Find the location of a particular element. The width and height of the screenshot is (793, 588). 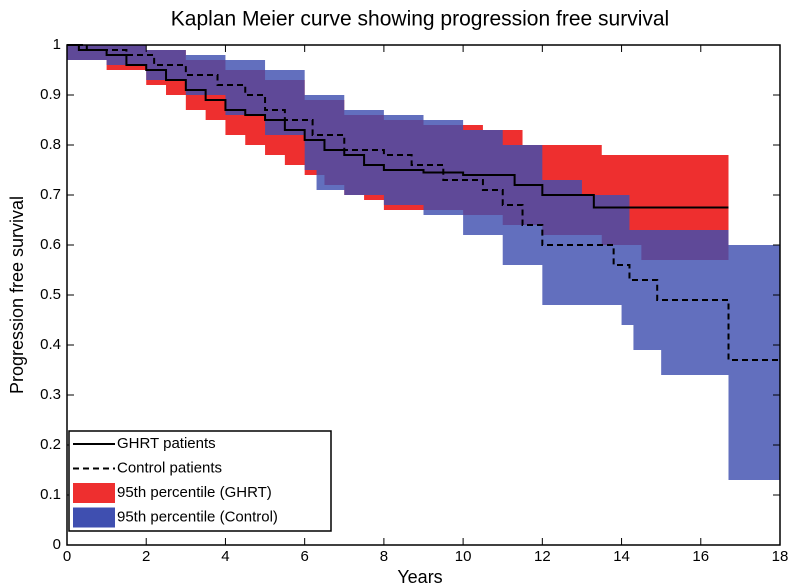

x-tick-label: 16 is located at coordinates (700, 556).